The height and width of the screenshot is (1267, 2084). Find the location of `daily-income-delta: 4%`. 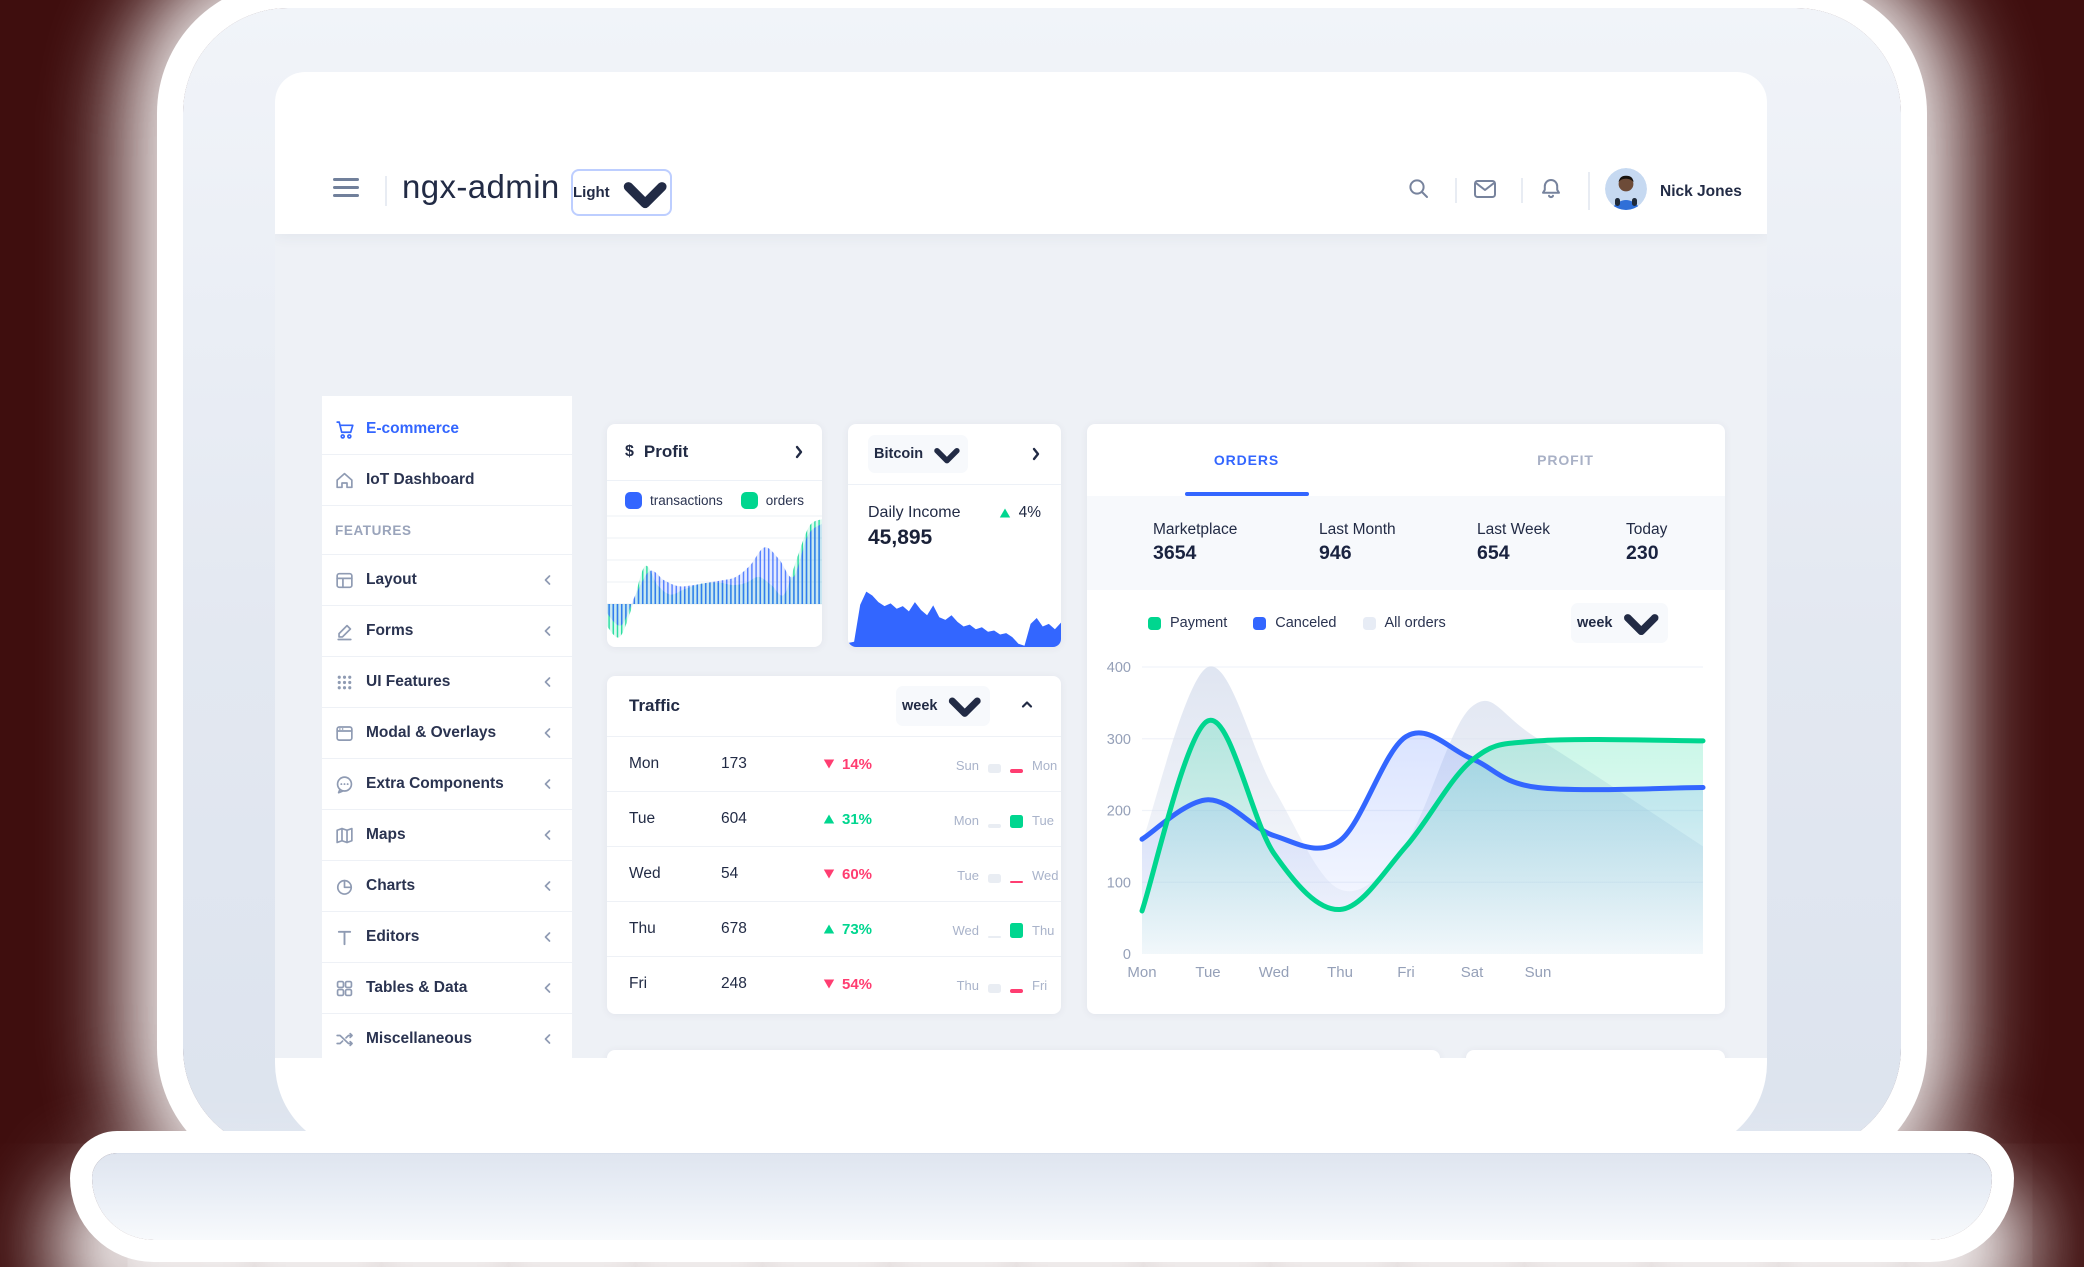

daily-income-delta: 4% is located at coordinates (1020, 513).